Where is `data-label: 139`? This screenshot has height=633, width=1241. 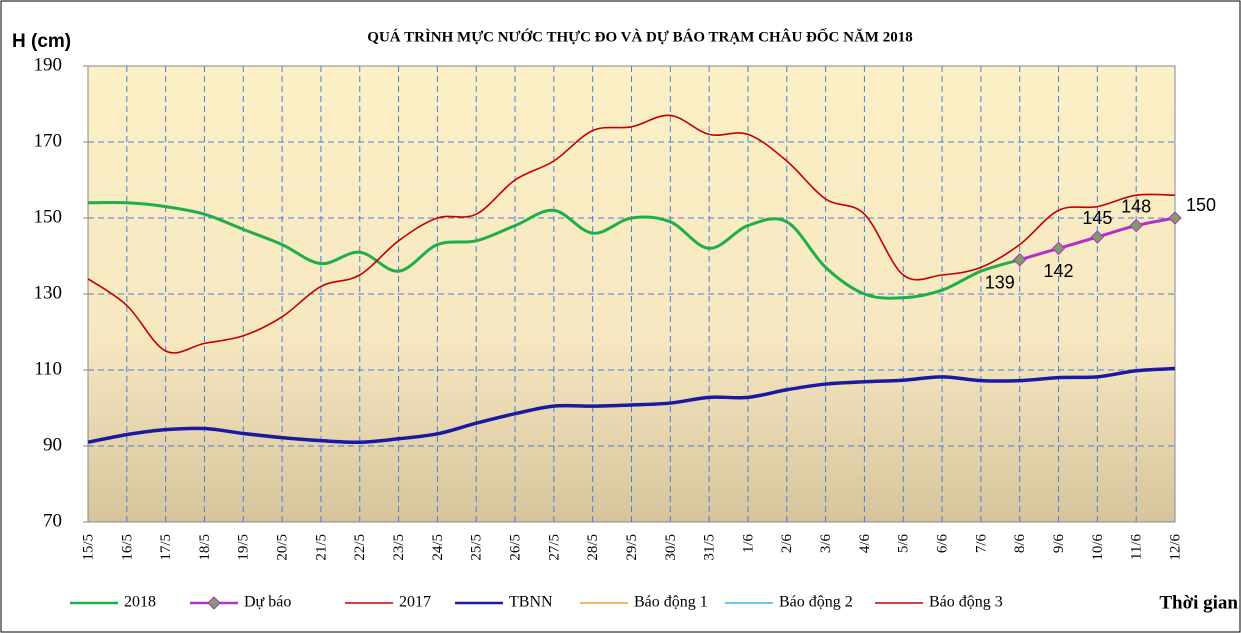
data-label: 139 is located at coordinates (1000, 283).